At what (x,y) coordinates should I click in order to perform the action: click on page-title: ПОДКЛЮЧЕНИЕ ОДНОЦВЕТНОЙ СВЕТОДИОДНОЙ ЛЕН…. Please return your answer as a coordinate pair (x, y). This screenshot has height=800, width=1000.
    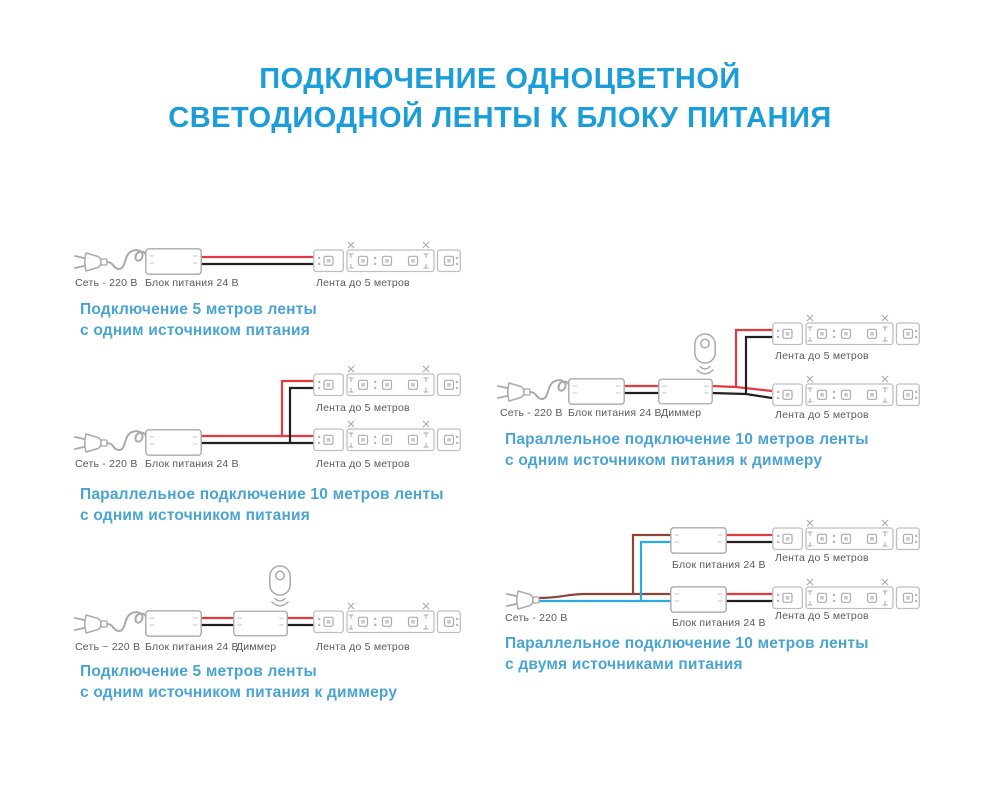
    Looking at the image, I should click on (500, 99).